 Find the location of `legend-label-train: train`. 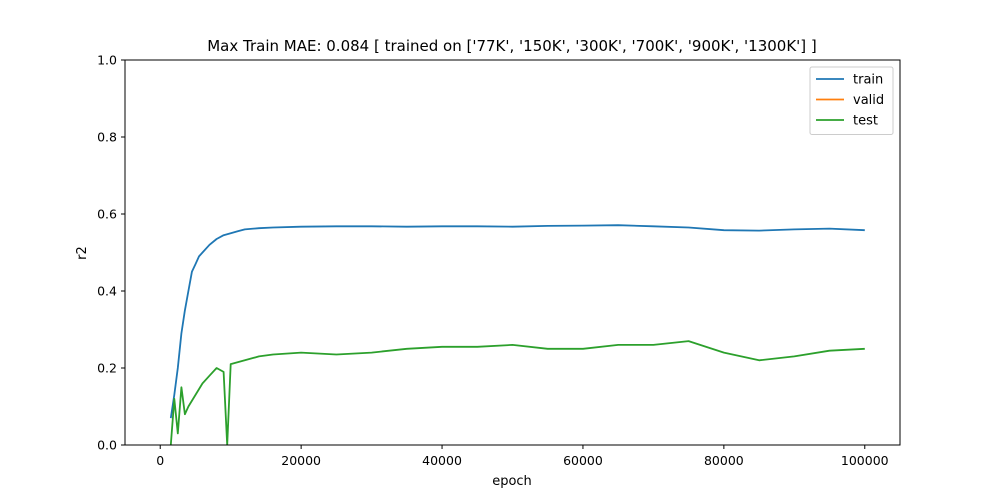

legend-label-train: train is located at coordinates (868, 80).